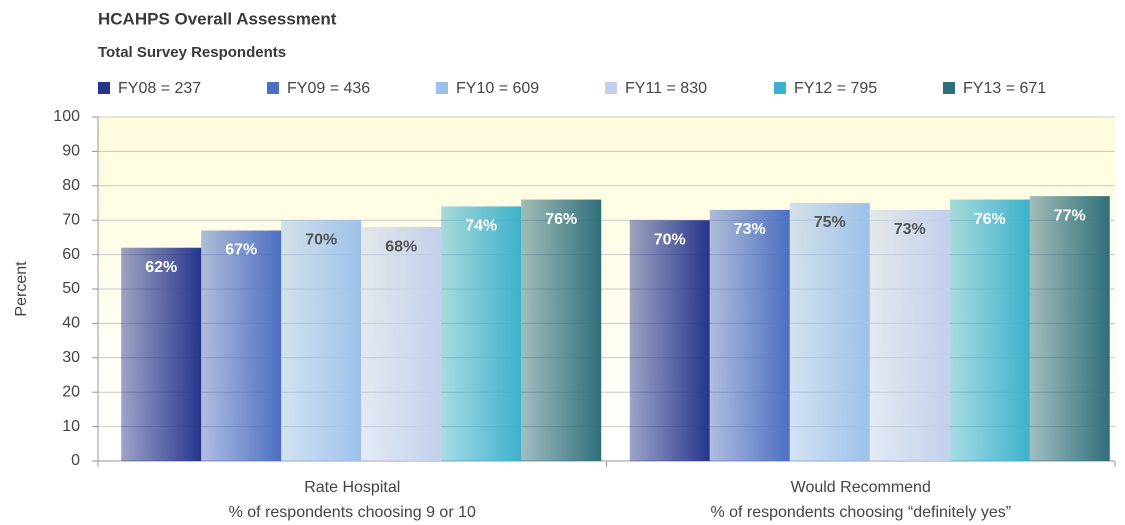 This screenshot has width=1125, height=525. Describe the element at coordinates (21, 289) in the screenshot. I see `y-axis-label: Percent` at that location.